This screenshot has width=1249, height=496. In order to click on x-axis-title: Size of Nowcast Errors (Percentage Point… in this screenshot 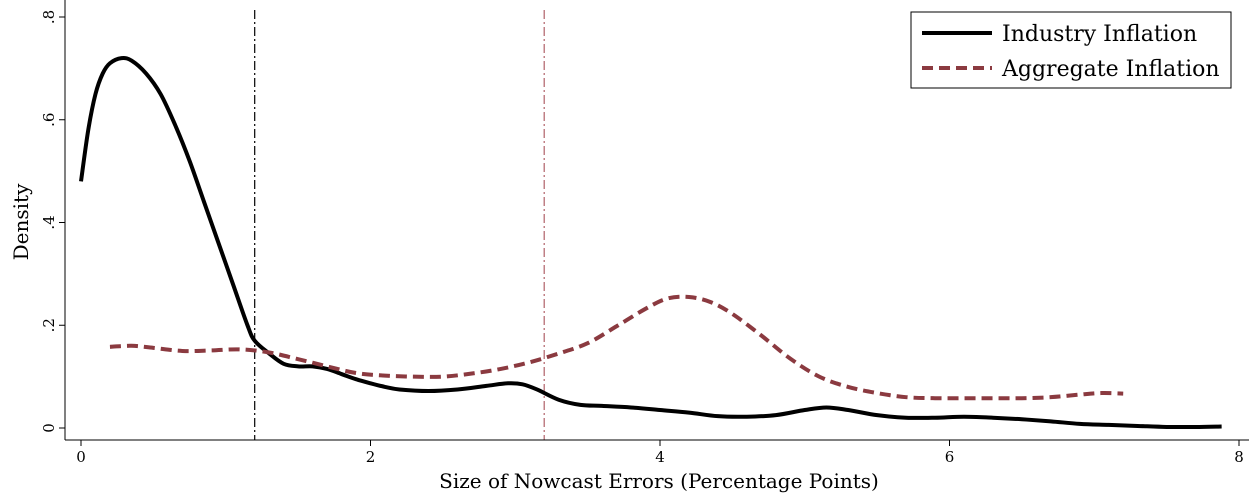, I will do `click(659, 481)`.